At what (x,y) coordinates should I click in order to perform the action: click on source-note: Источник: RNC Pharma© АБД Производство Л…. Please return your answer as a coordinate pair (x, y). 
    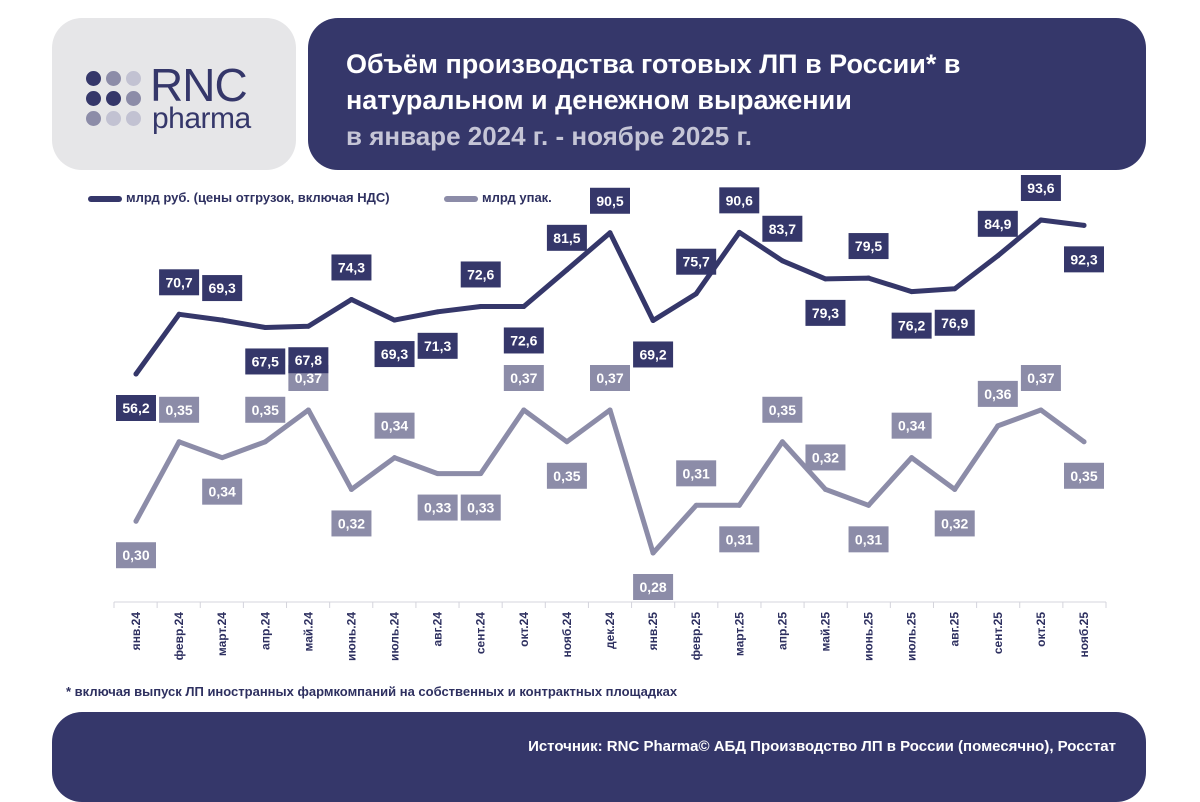
    Looking at the image, I should click on (822, 746).